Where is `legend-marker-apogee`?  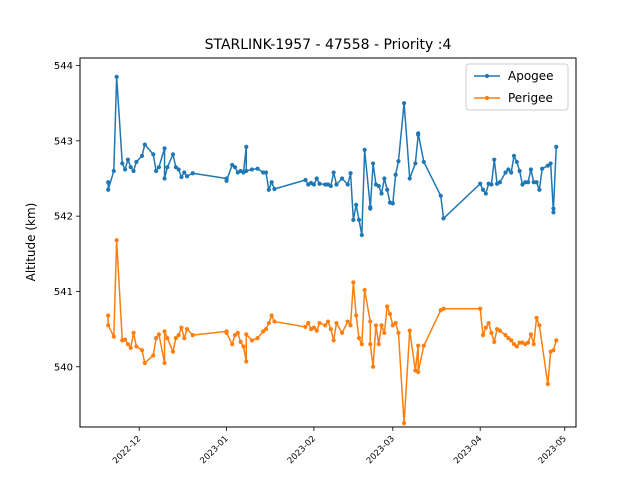 legend-marker-apogee is located at coordinates (487, 76).